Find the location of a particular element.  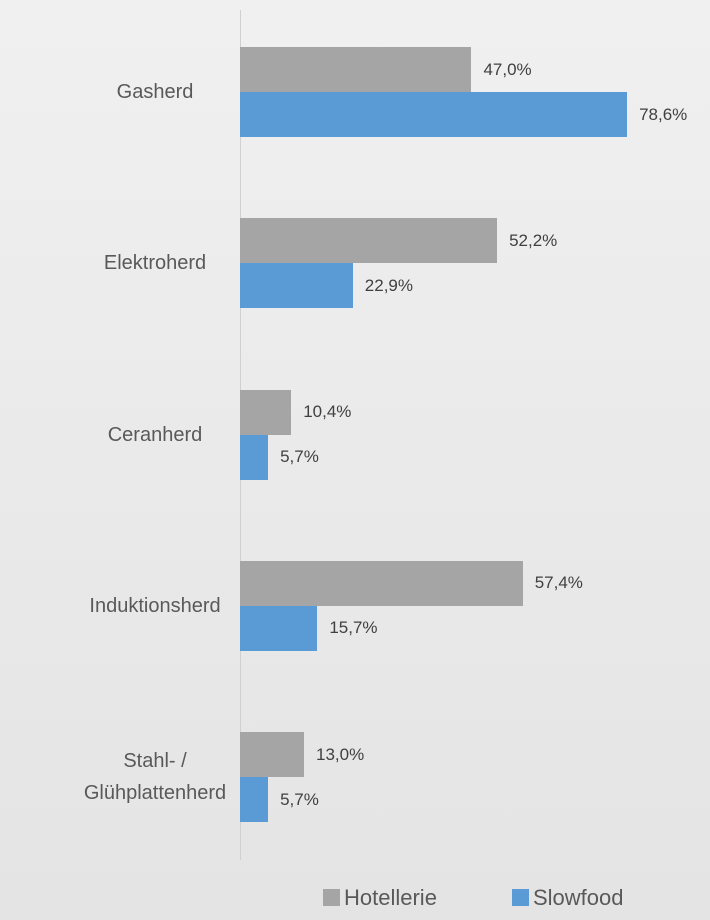

legend-label: Hotellerie is located at coordinates (390, 897).